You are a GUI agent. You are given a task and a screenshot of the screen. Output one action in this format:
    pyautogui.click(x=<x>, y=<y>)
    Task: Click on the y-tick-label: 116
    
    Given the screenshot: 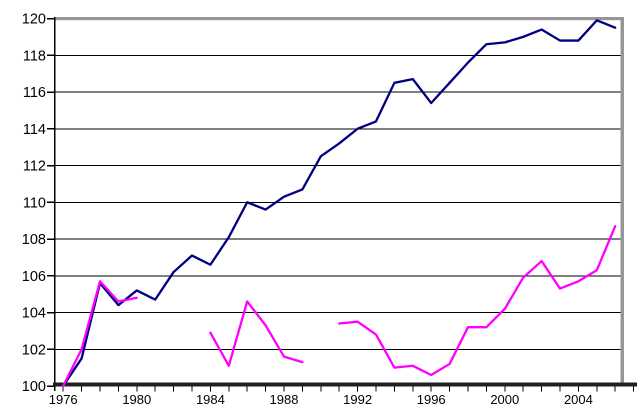 What is the action you would take?
    pyautogui.click(x=34, y=93)
    